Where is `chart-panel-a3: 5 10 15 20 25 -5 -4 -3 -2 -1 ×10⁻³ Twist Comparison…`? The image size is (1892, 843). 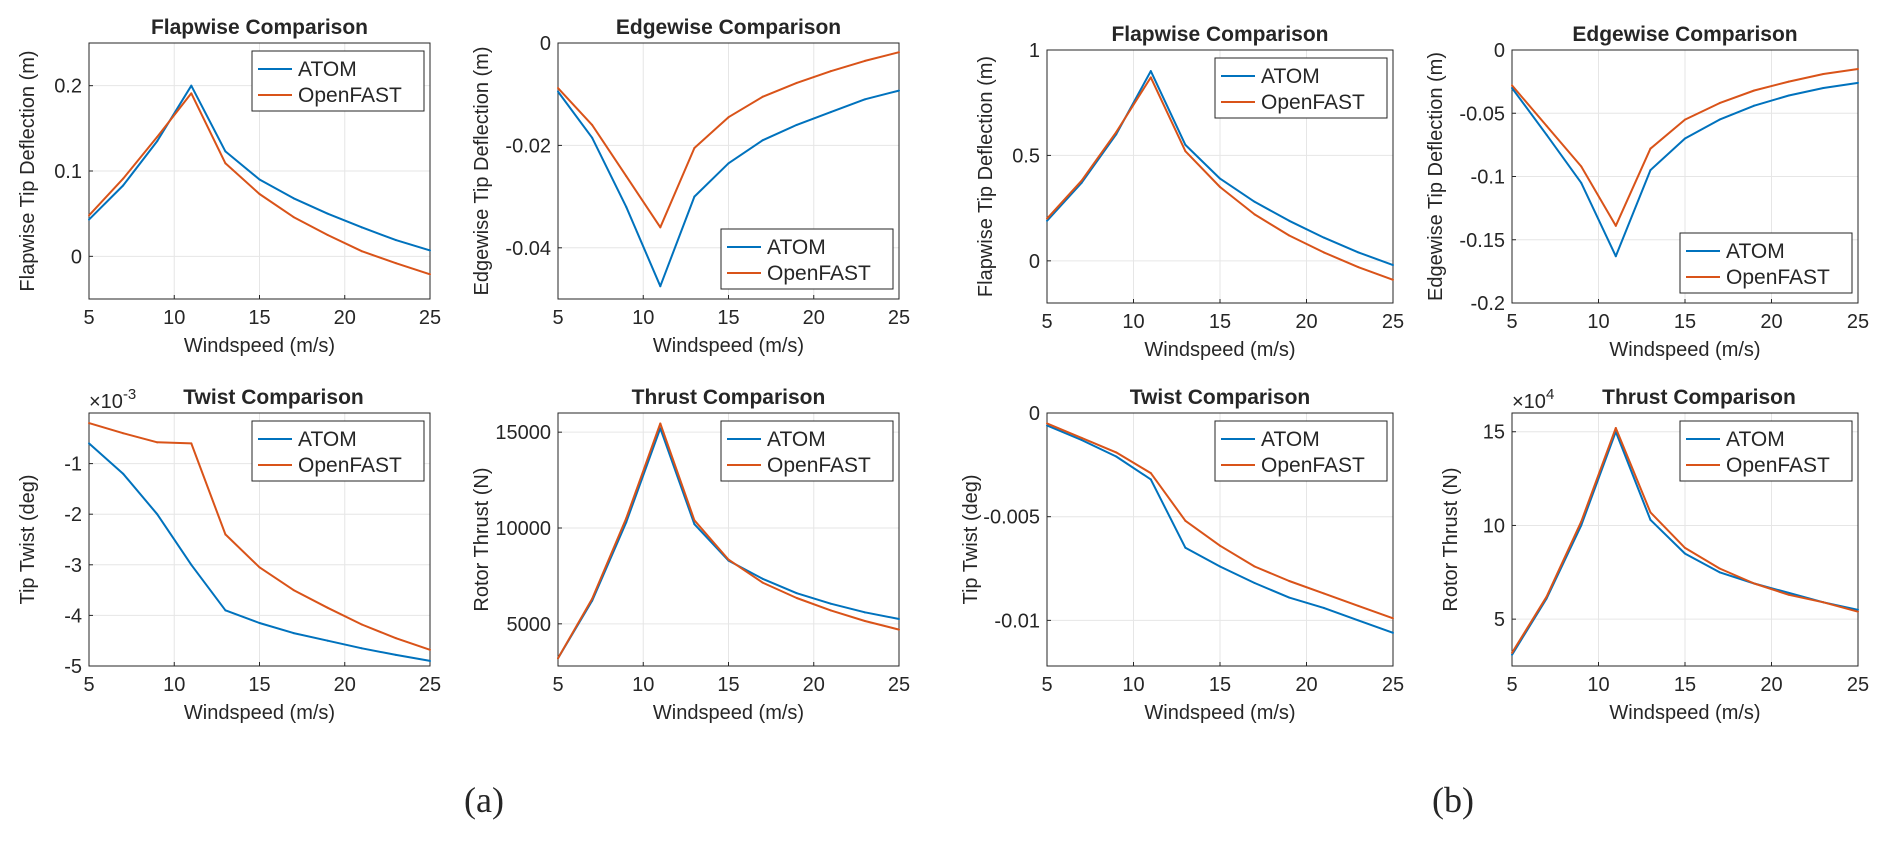 chart-panel-a3: 5 10 15 20 25 -5 -4 -3 -2 -1 ×10⁻³ Twist Comparison… is located at coordinates (229, 555).